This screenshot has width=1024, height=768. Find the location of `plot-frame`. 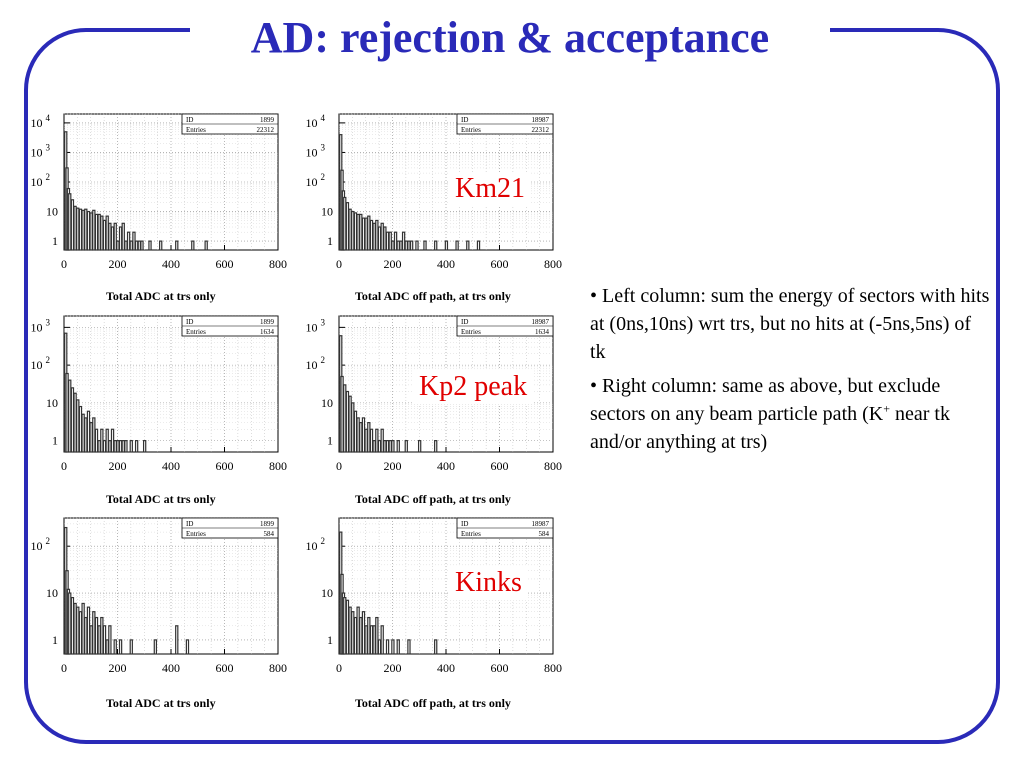

plot-frame is located at coordinates (171, 384).